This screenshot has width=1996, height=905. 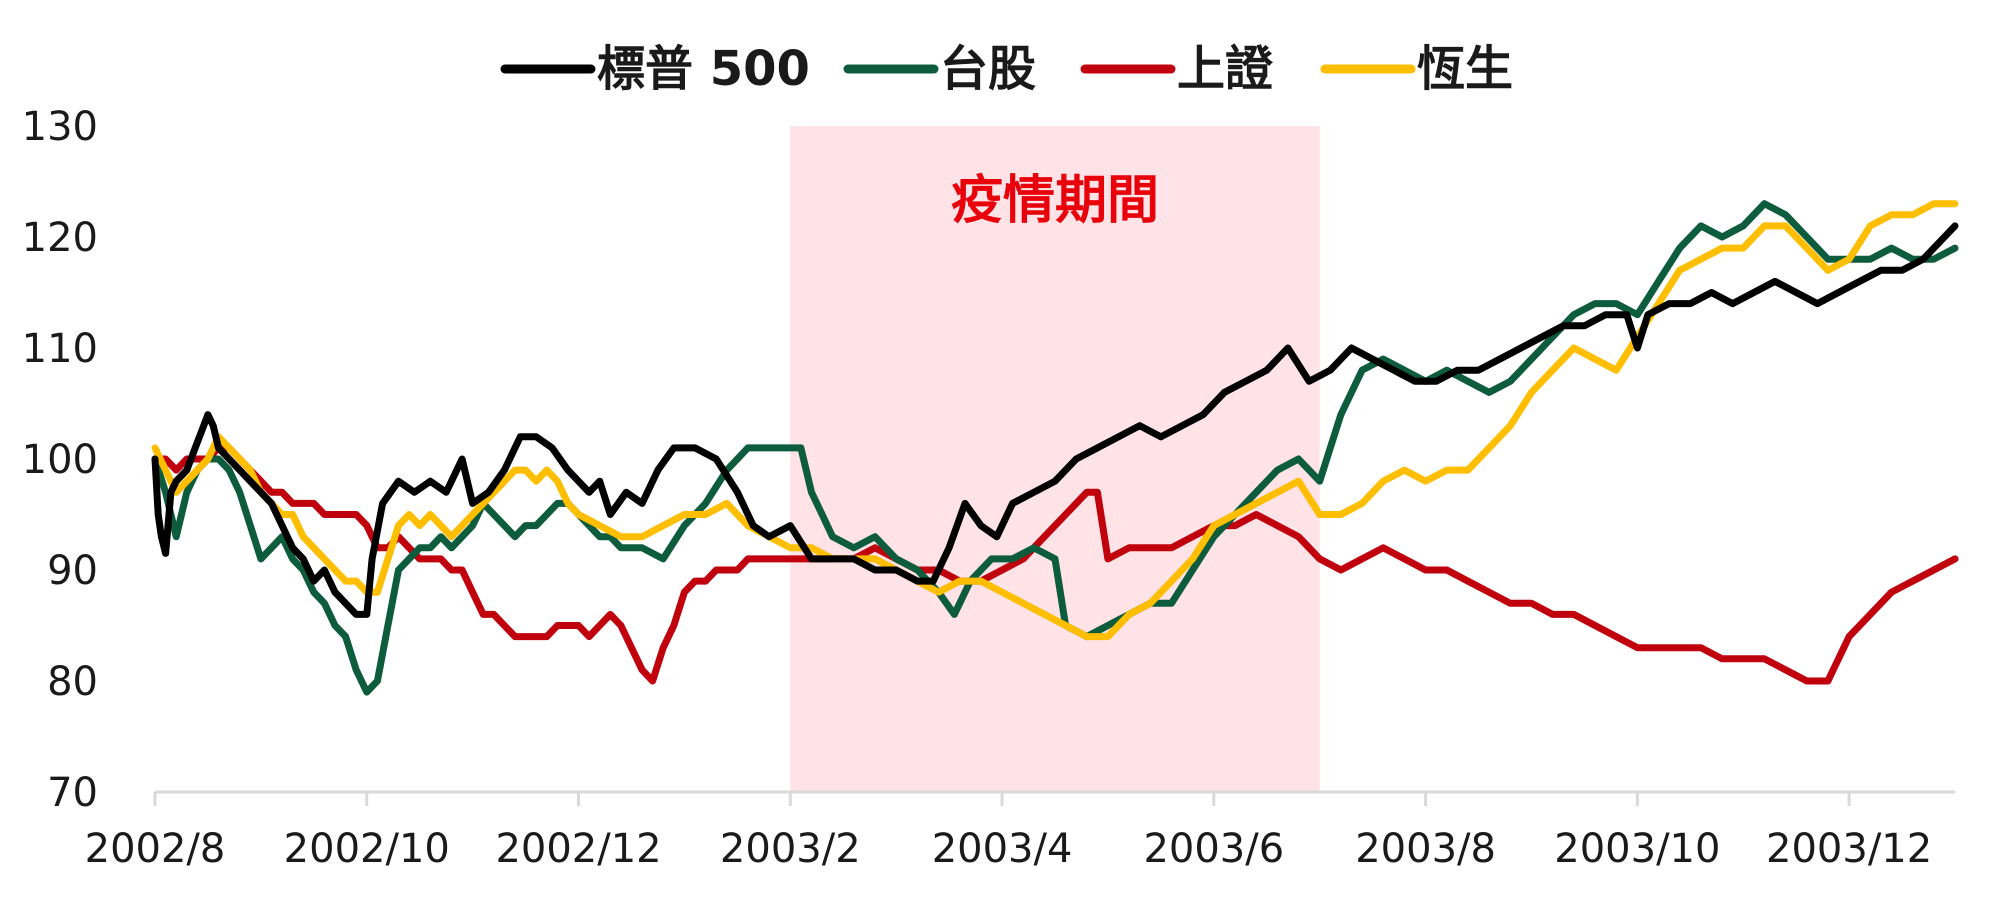 I want to click on x-tick-label: 2003/6, so click(x=1213, y=849).